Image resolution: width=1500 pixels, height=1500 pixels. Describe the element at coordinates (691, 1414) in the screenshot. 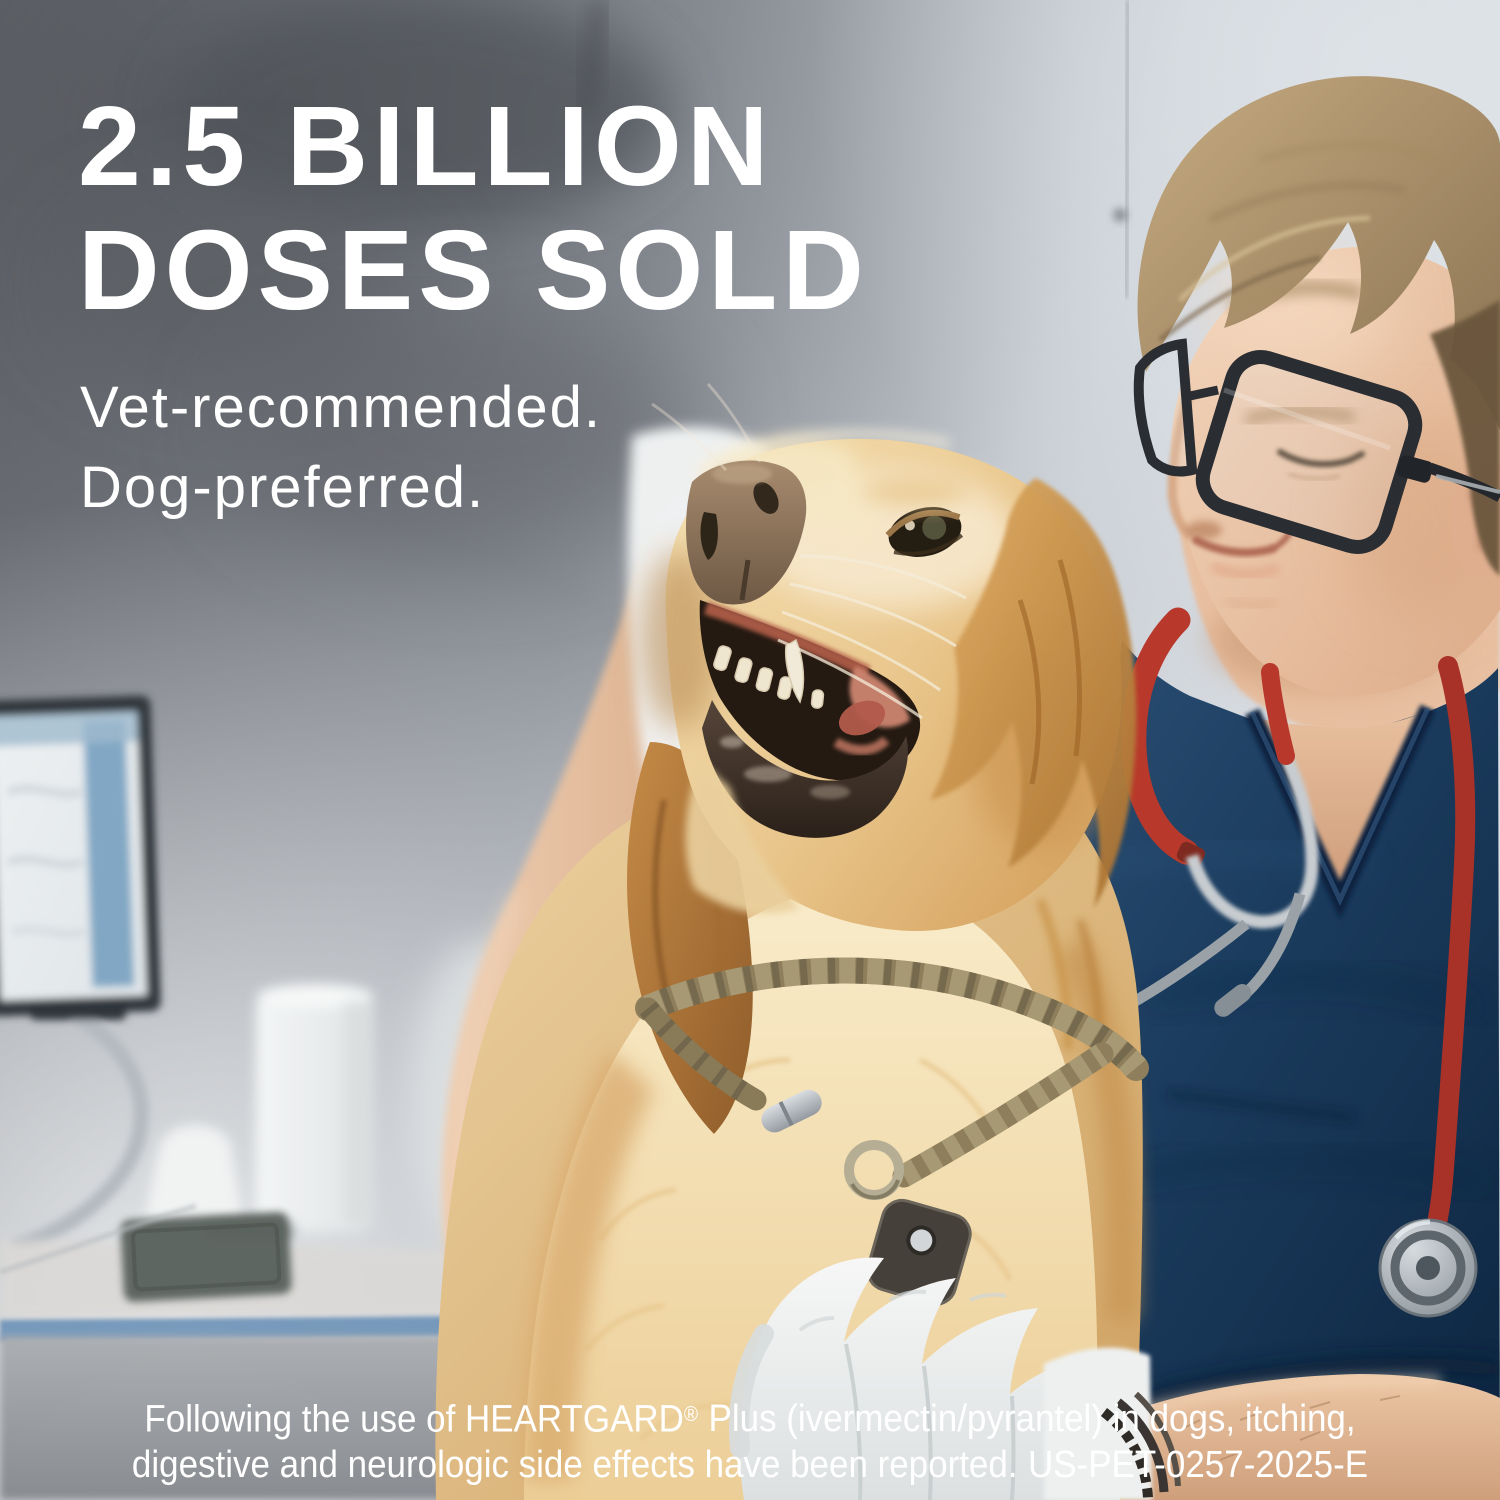

I see `registered-trademark-symbol: ®` at that location.